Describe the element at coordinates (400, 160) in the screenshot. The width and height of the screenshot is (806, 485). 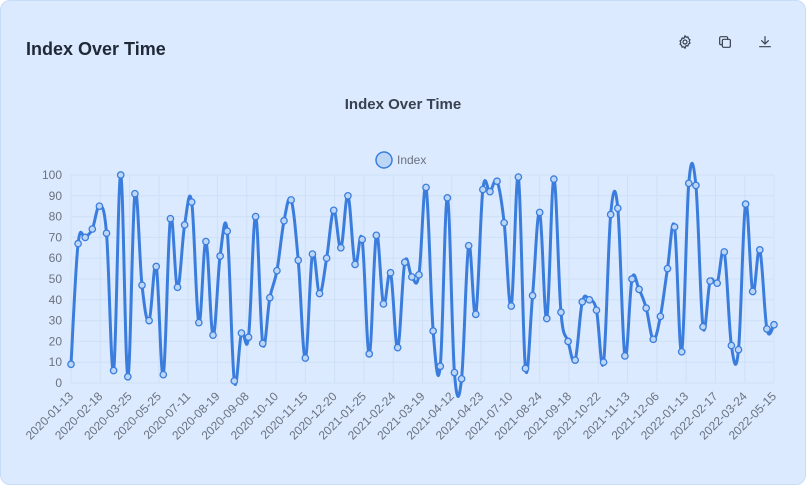
I see `legend: Index` at that location.